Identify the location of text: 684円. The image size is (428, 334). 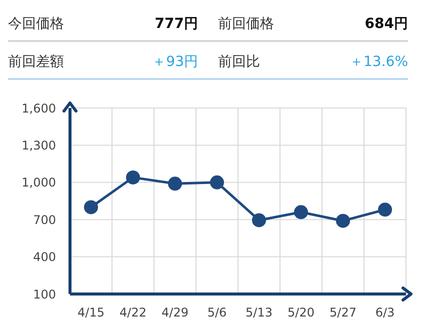
(386, 24).